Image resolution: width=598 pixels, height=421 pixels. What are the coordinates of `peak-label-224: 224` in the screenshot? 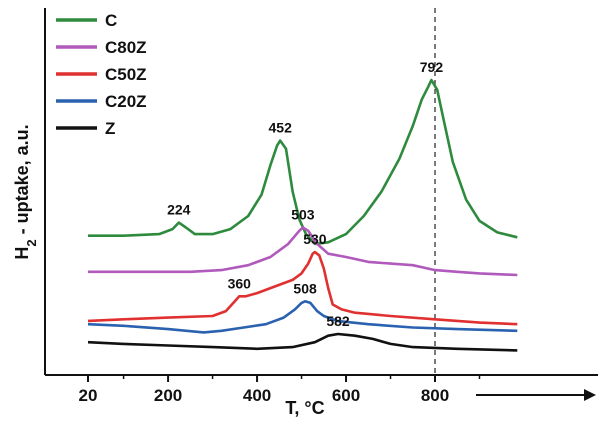 It's located at (179, 210).